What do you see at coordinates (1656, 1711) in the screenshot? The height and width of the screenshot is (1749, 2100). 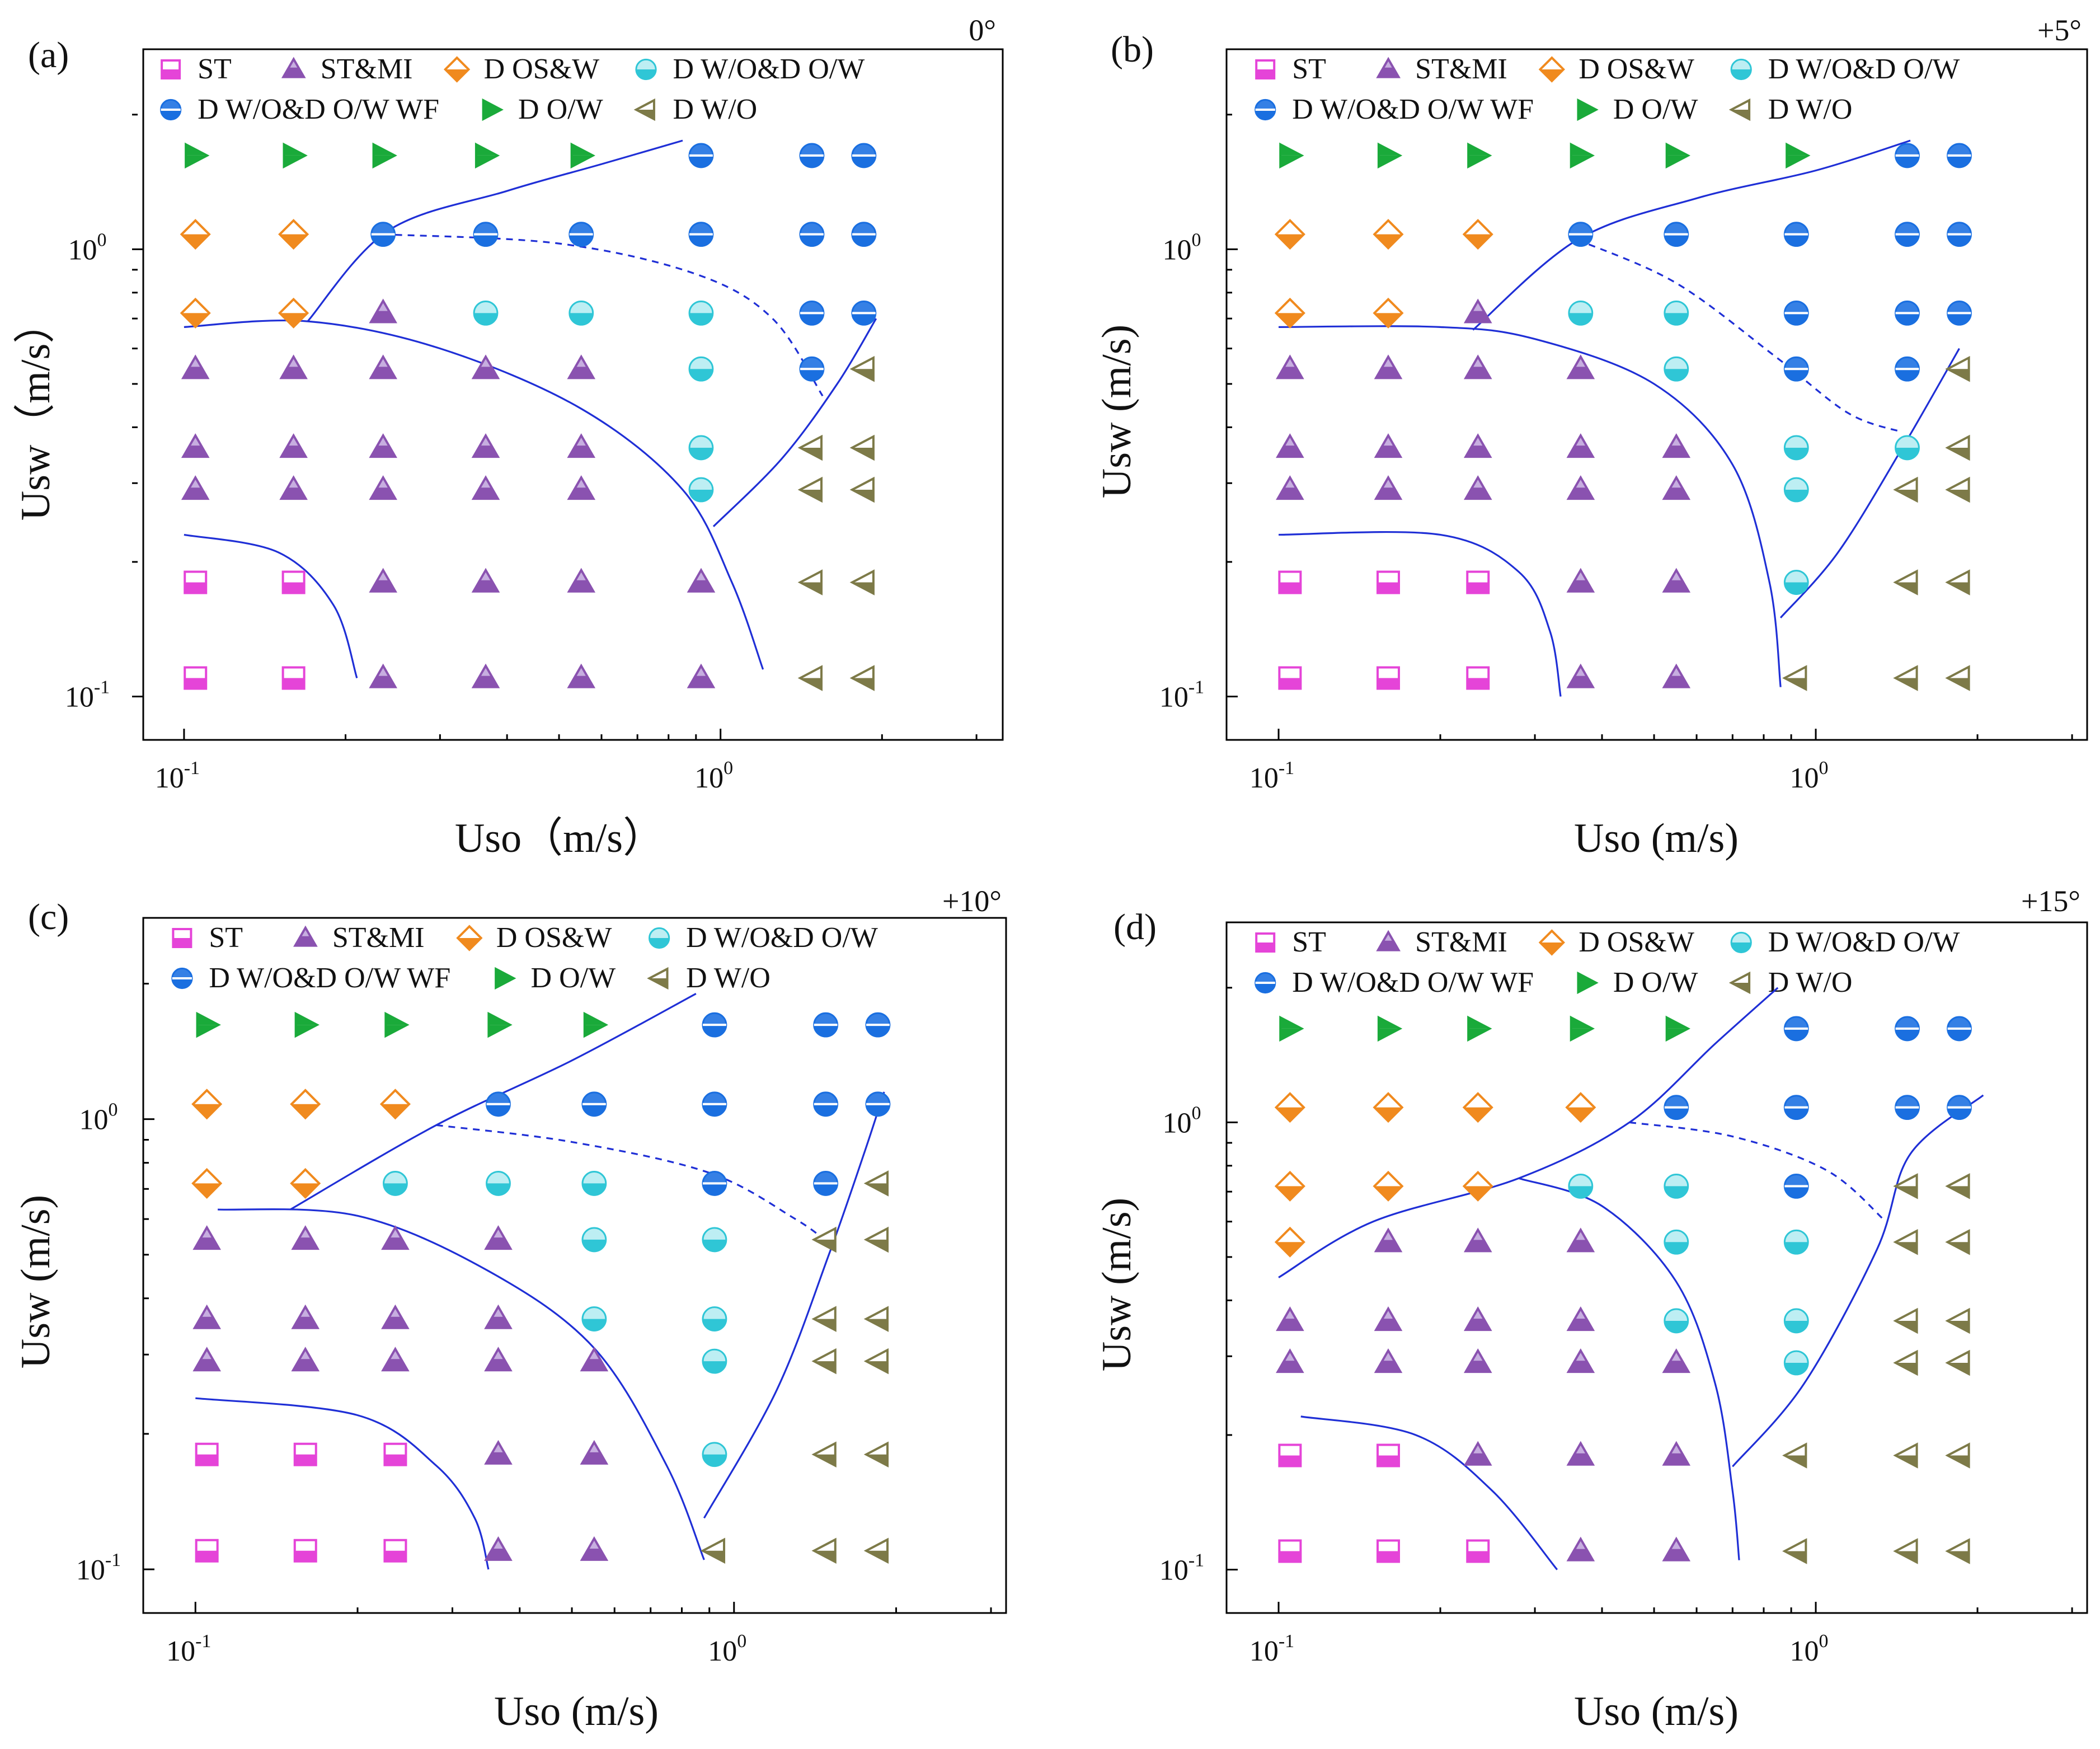 I see `x-axis-label: Uso (m/s)` at bounding box center [1656, 1711].